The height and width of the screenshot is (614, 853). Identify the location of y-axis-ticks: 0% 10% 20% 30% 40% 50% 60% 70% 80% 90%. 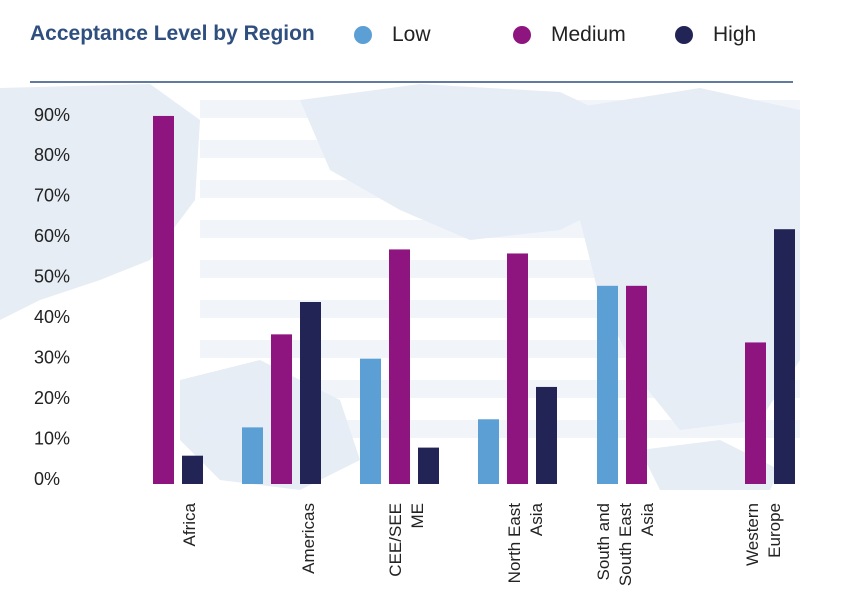
(52, 297).